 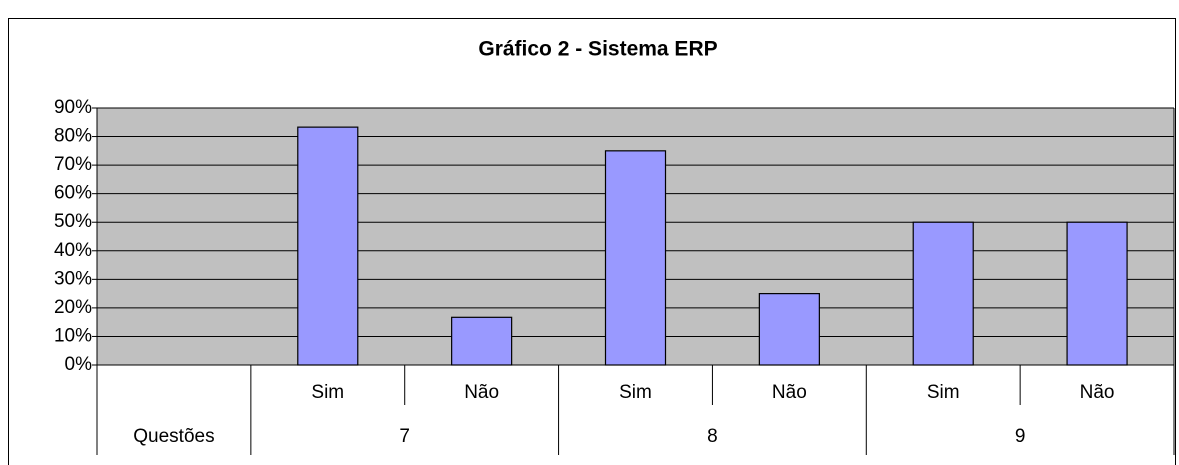 What do you see at coordinates (73, 107) in the screenshot?
I see `y-tick-label: 90%` at bounding box center [73, 107].